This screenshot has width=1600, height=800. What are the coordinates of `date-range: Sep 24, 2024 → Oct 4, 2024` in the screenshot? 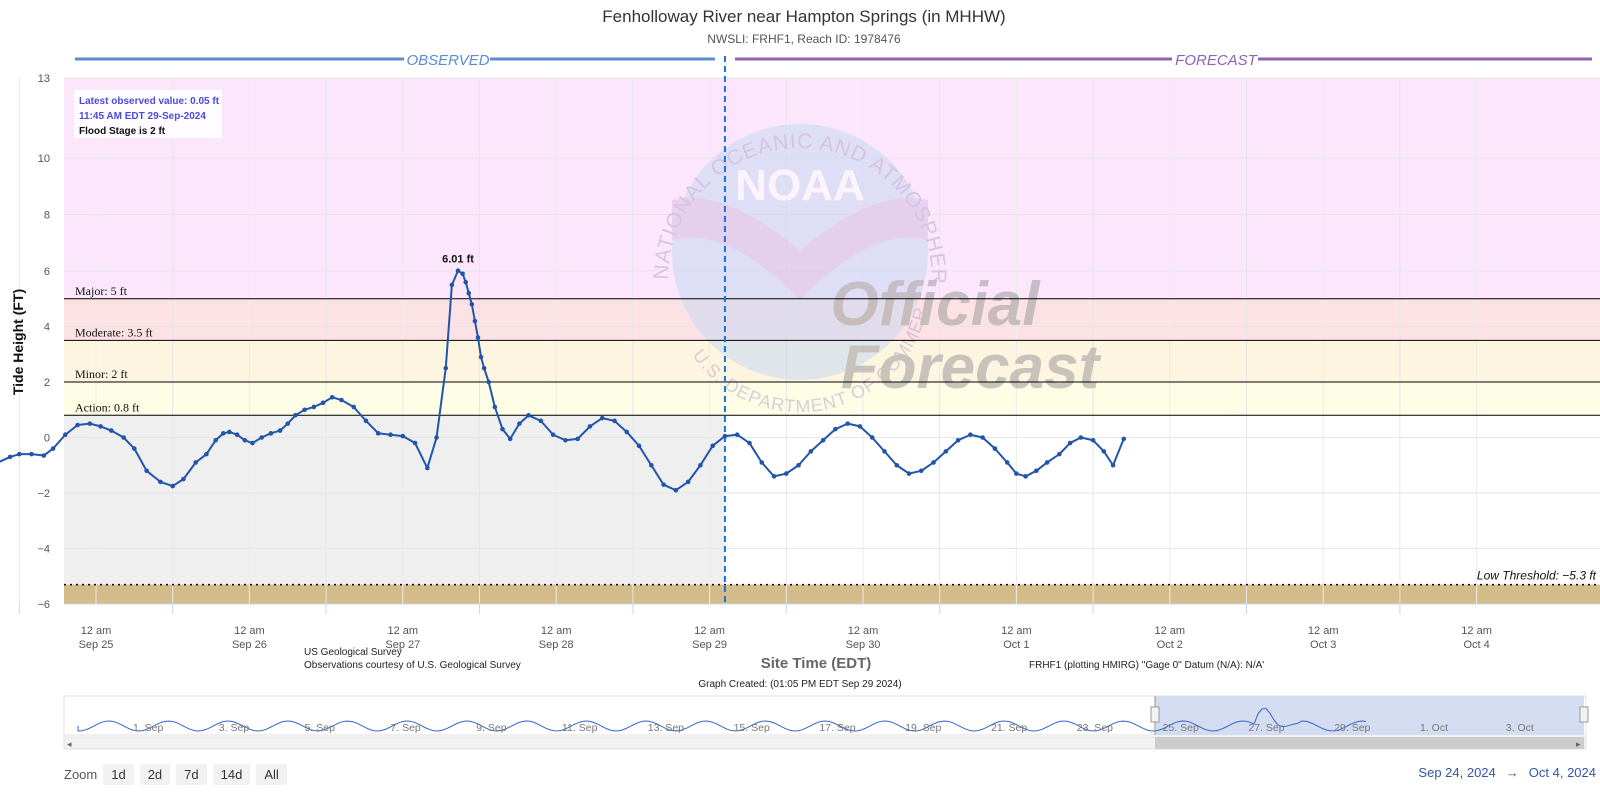 It's located at (1507, 772).